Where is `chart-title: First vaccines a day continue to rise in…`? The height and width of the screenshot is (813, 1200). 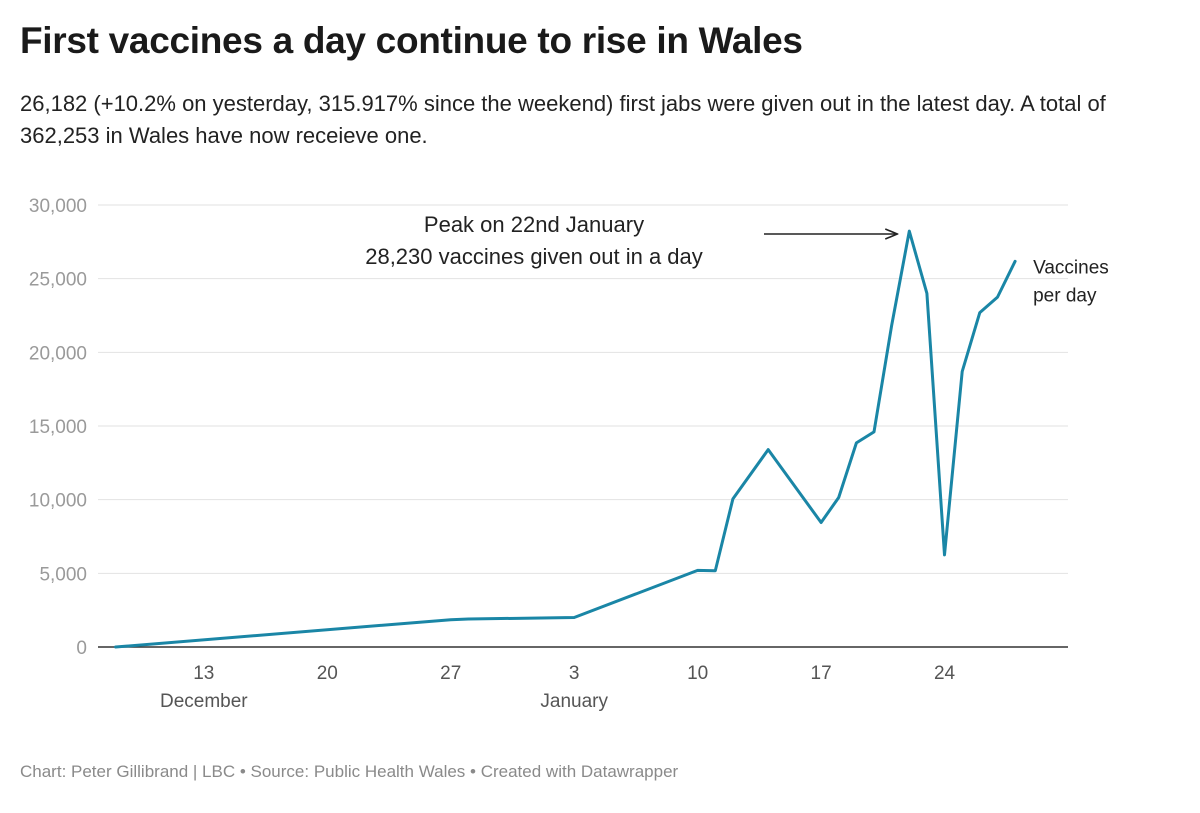
chart-title: First vaccines a day continue to rise in… is located at coordinates (411, 40).